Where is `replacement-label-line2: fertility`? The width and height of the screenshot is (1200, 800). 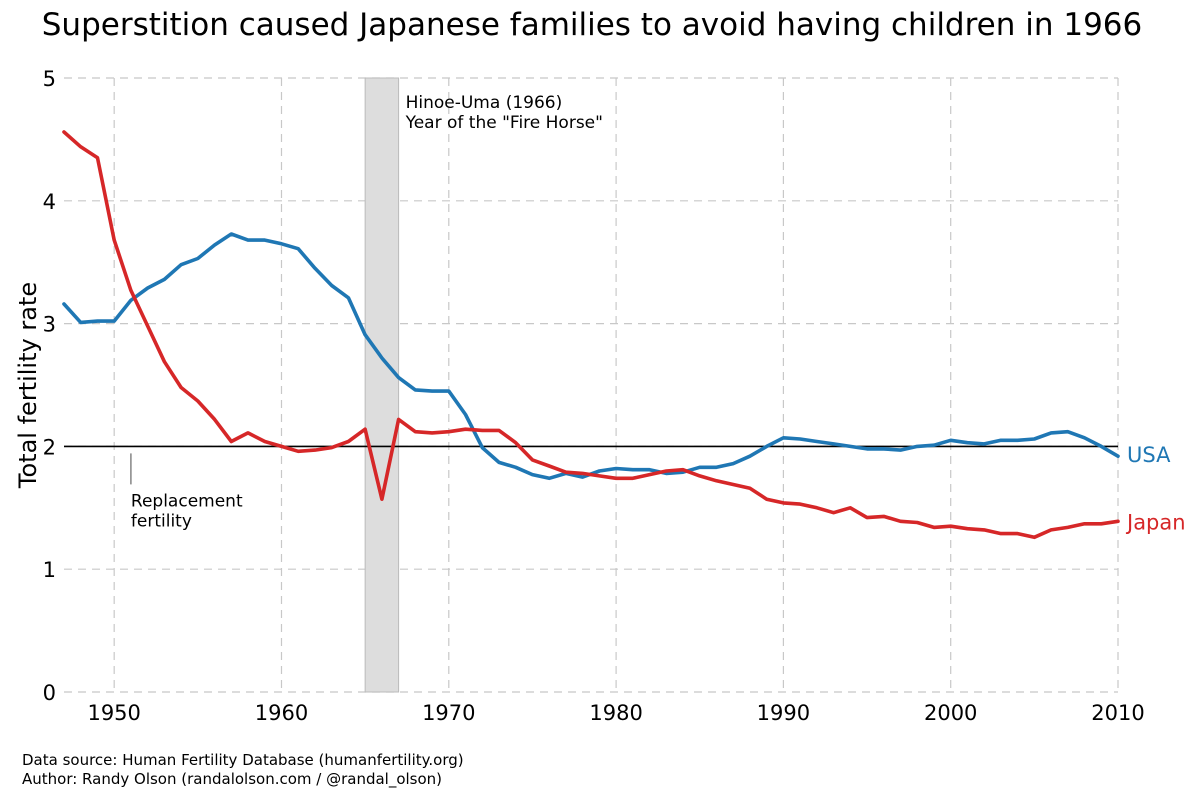 replacement-label-line2: fertility is located at coordinates (161, 521).